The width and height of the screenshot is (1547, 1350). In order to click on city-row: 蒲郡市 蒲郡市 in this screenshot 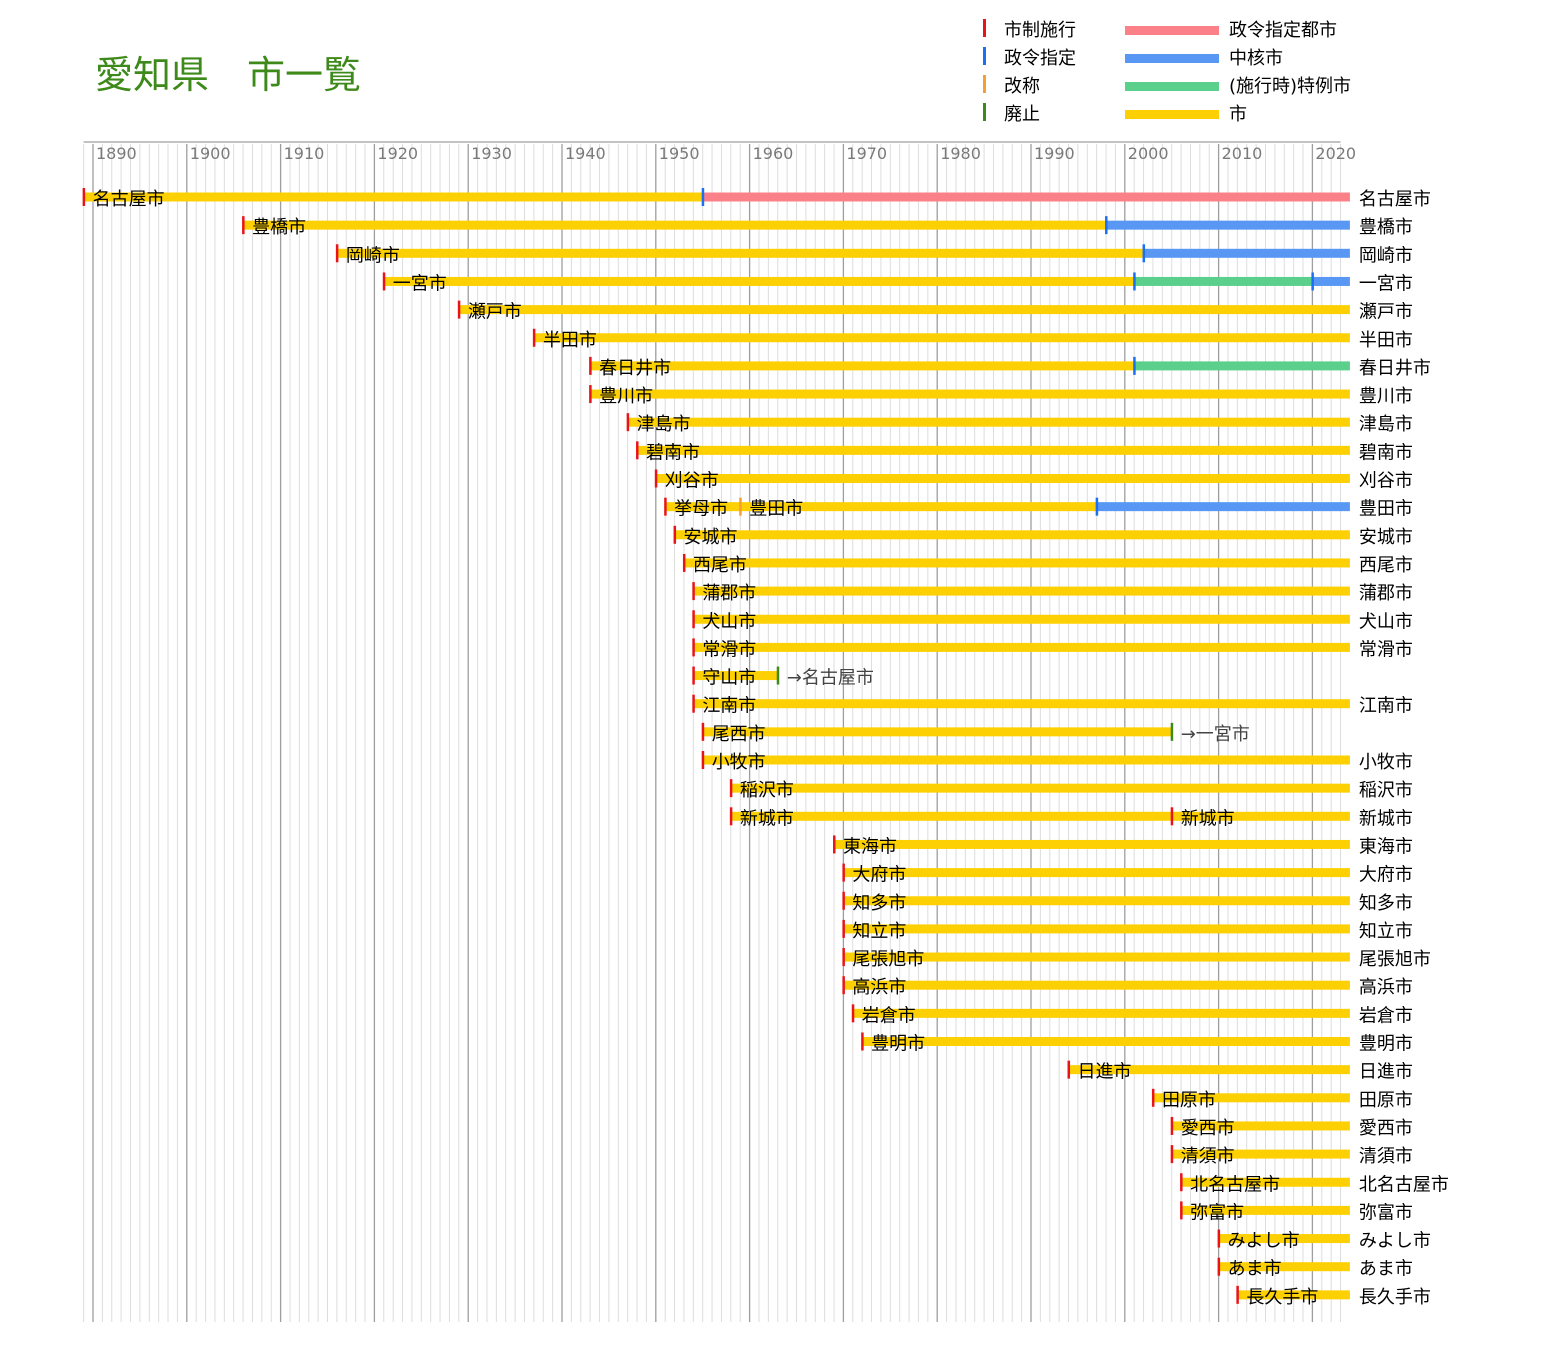, I will do `click(1052, 593)`.